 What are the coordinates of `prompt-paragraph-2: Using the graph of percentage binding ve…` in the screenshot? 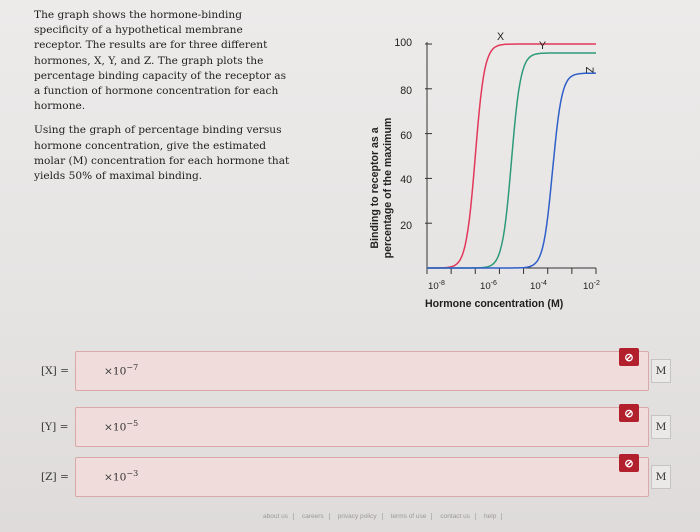 It's located at (162, 153).